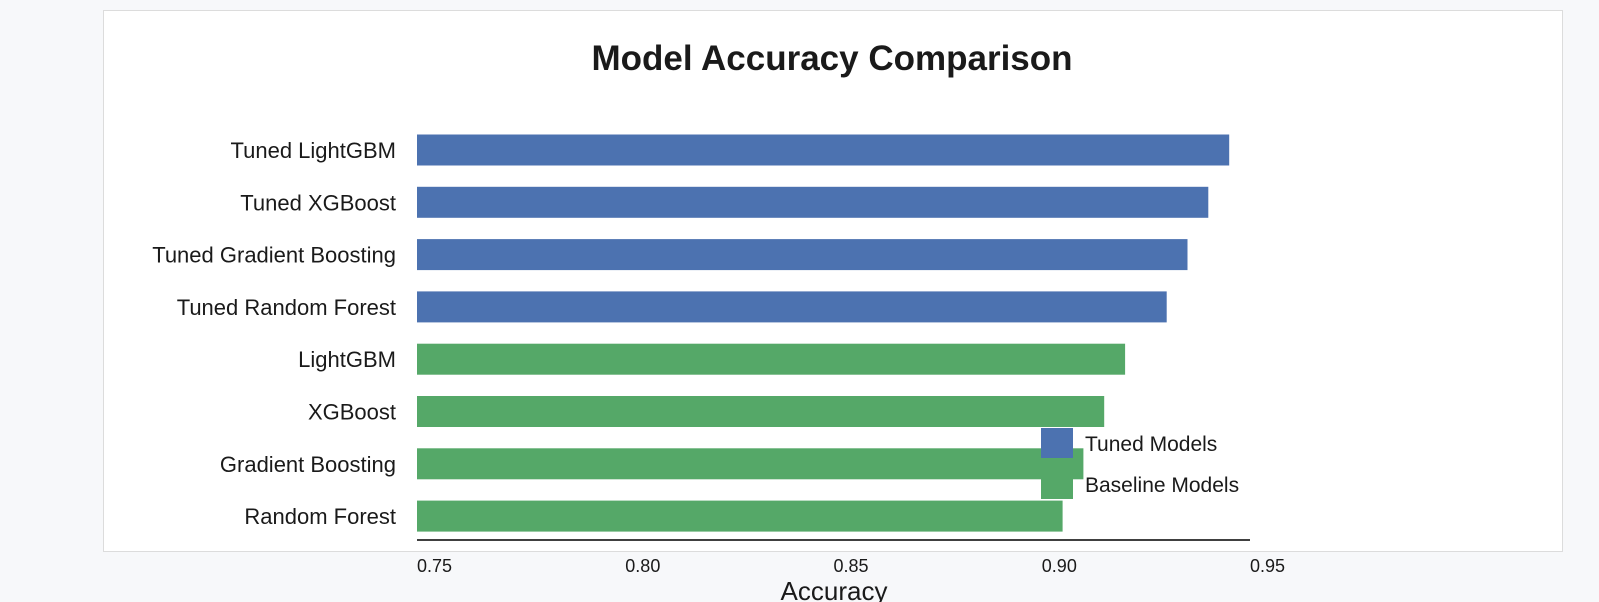  What do you see at coordinates (761, 411) in the screenshot?
I see `bar-xgboost` at bounding box center [761, 411].